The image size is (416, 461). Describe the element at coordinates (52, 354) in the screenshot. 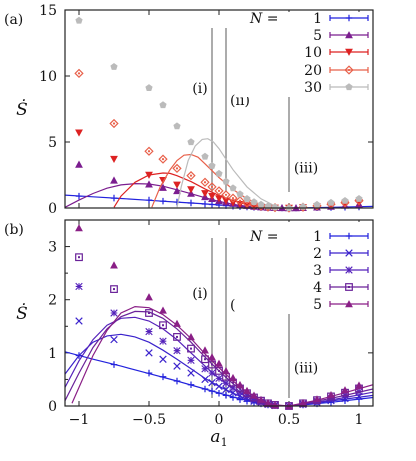

I see `y-tick-label: 1` at that location.